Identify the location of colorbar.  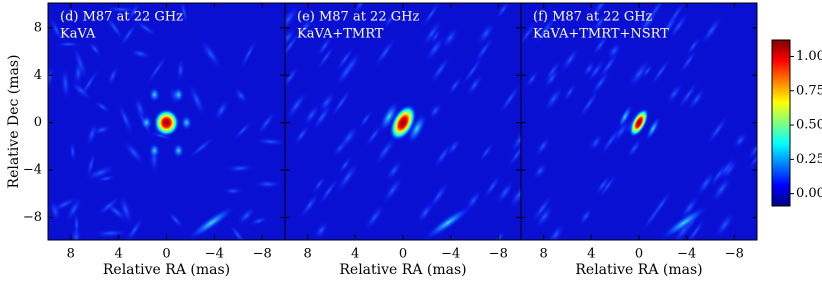
(781, 123).